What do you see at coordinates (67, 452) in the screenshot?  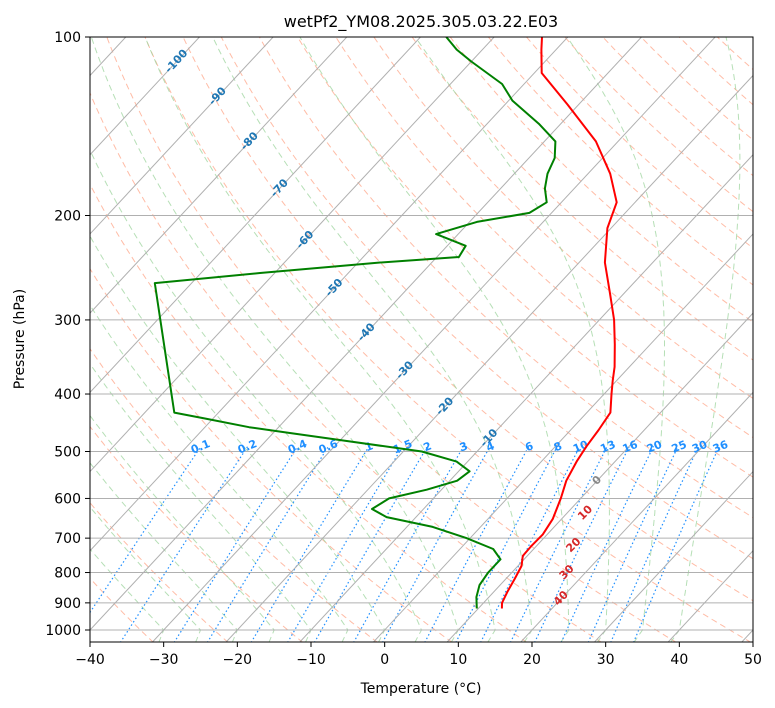 I see `y-tick-label: 500` at bounding box center [67, 452].